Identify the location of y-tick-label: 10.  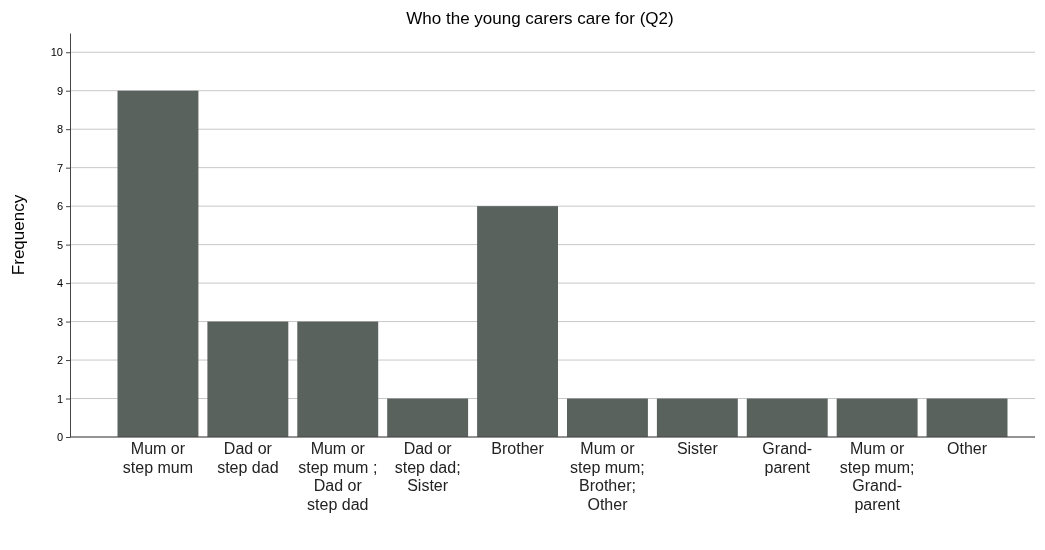
(56, 52).